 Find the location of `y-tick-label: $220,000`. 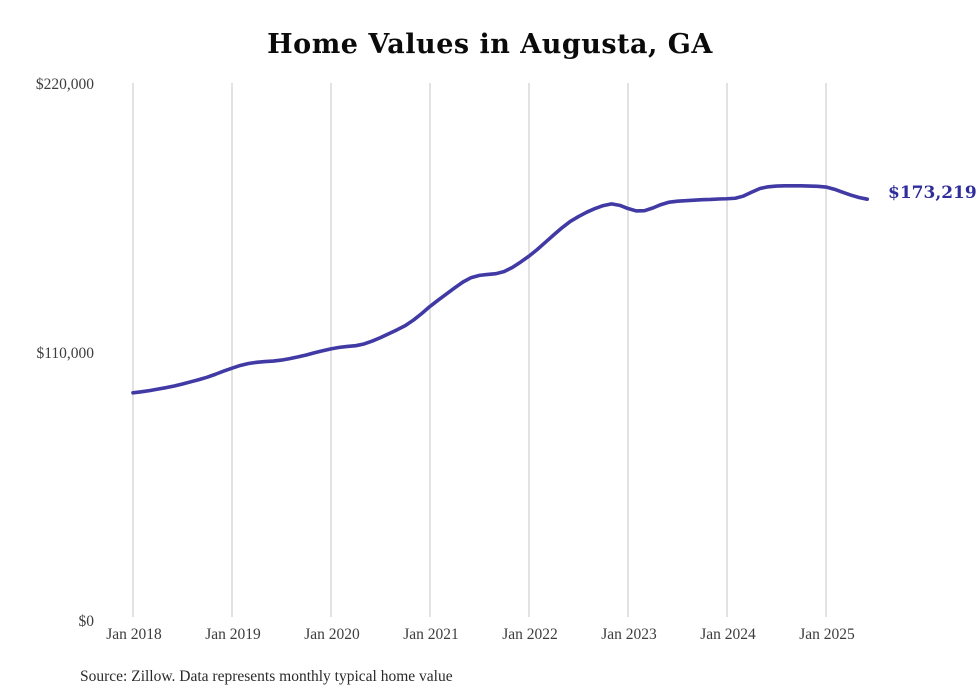

y-tick-label: $220,000 is located at coordinates (64, 84).